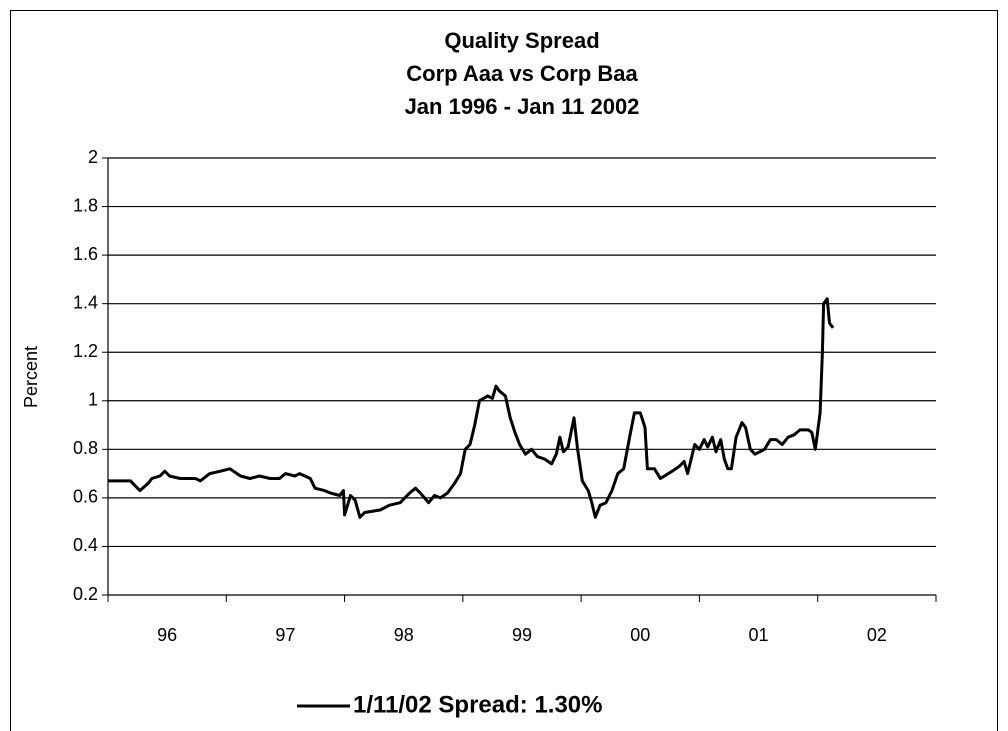 The image size is (1008, 731). Describe the element at coordinates (85, 497) in the screenshot. I see `y-tick-label: 0.6` at that location.